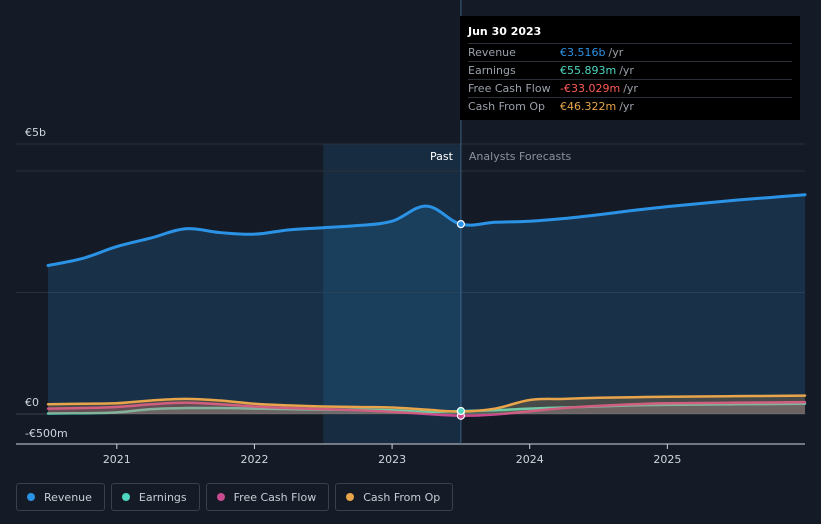 The height and width of the screenshot is (524, 821). I want to click on legend-item-revenue: Revenue, so click(60, 497).